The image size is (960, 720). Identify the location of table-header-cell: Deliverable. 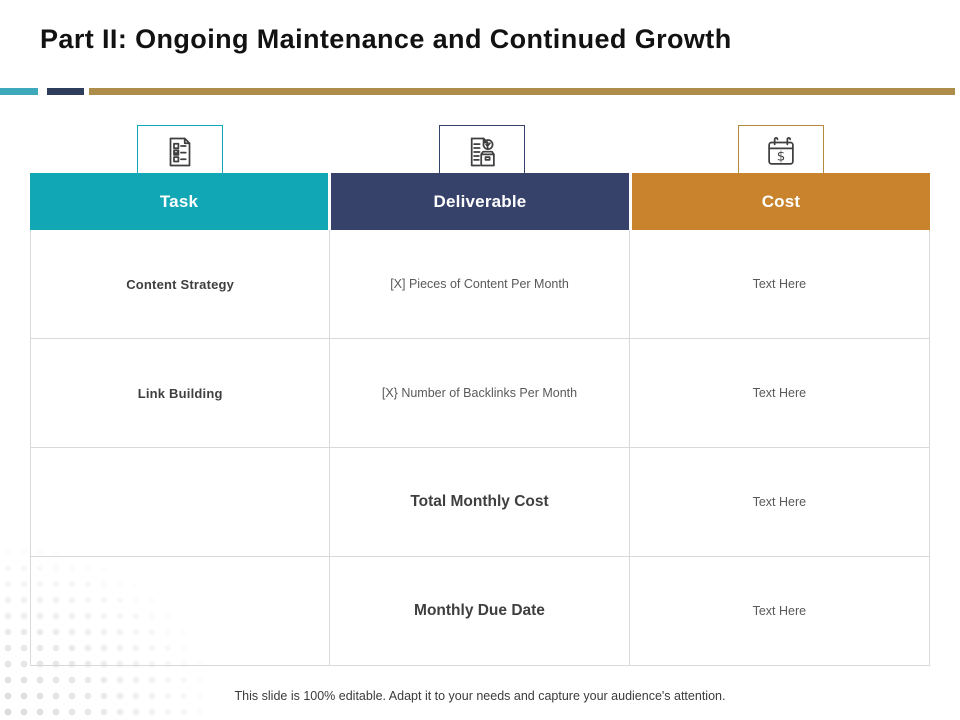
(480, 201).